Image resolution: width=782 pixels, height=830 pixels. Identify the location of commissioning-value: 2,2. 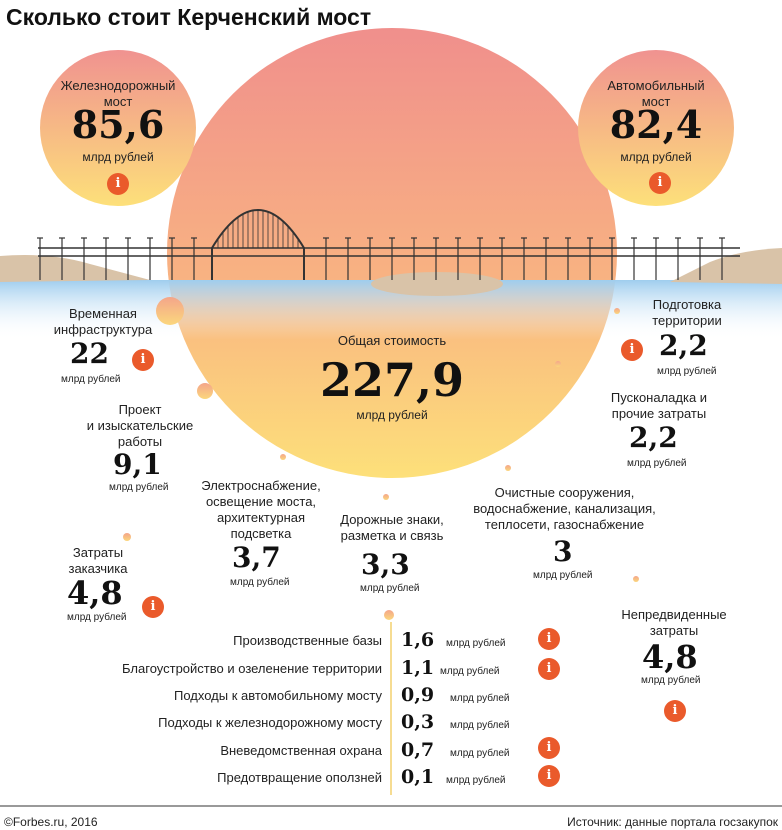
(653, 437).